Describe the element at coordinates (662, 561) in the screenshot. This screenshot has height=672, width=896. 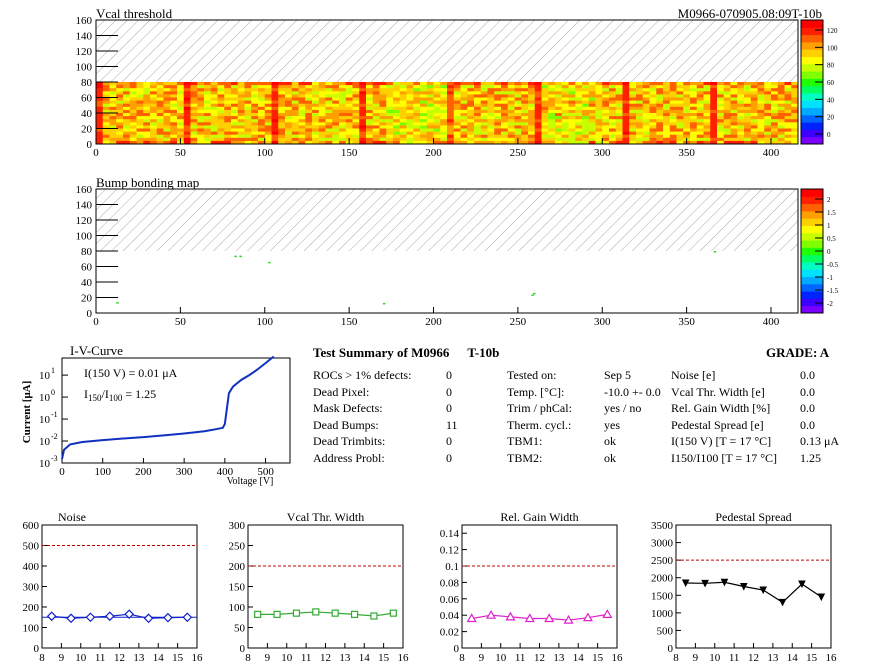
I see `roc-ytick-label: 2500` at that location.